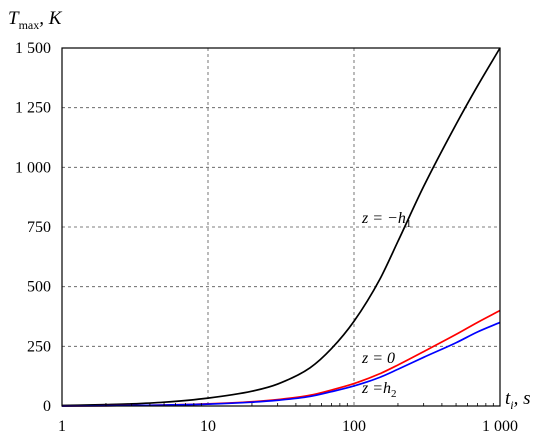  What do you see at coordinates (354, 426) in the screenshot?
I see `x-tick-label: 100` at bounding box center [354, 426].